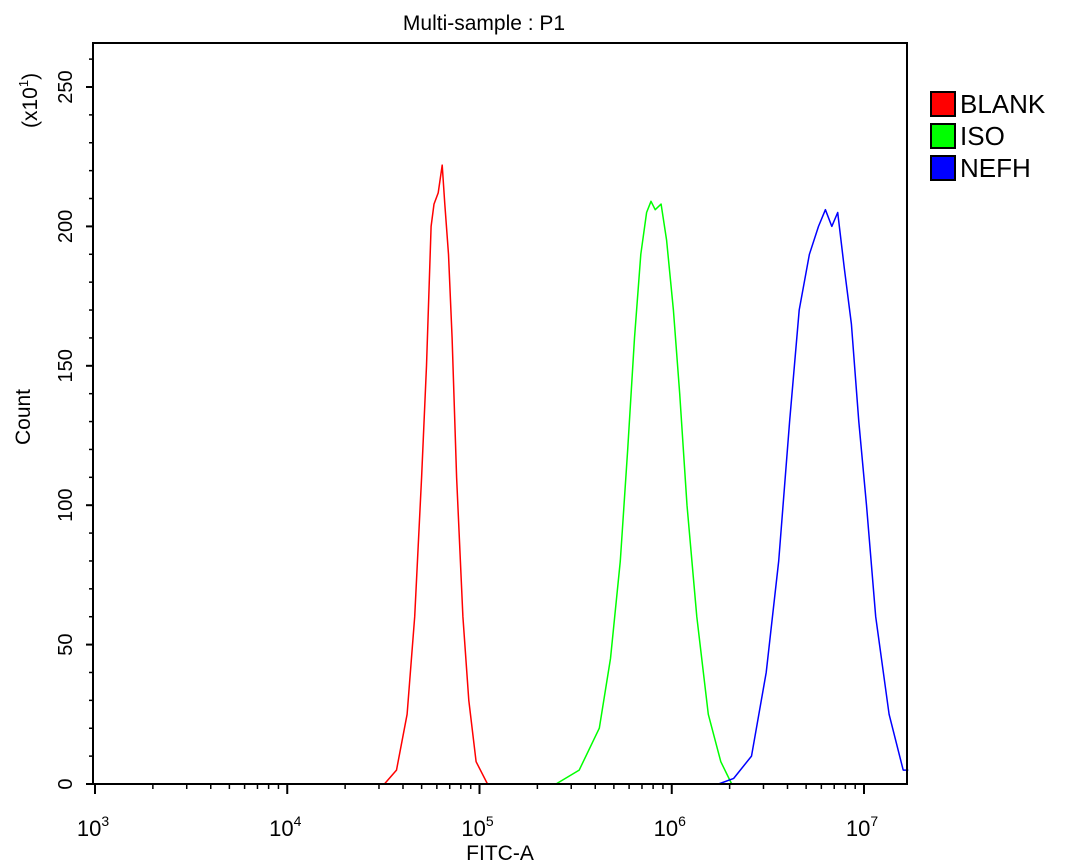 The height and width of the screenshot is (868, 1080). What do you see at coordinates (943, 104) in the screenshot?
I see `legend-swatch-blank` at bounding box center [943, 104].